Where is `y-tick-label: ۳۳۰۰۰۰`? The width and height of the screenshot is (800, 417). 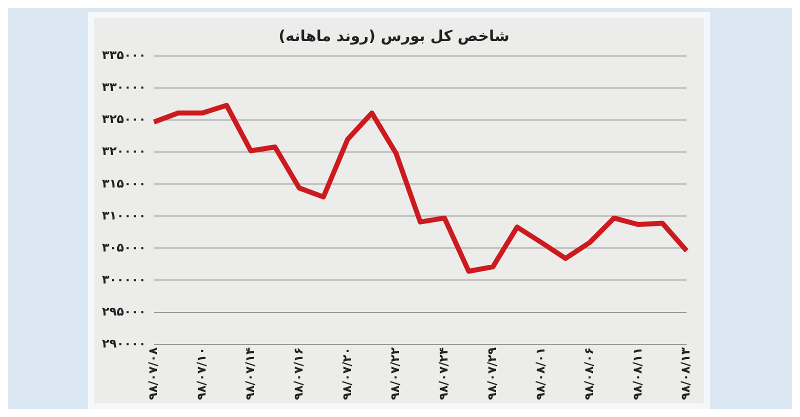
y-tick-label: ۳۳۰۰۰۰ is located at coordinates (124, 87).